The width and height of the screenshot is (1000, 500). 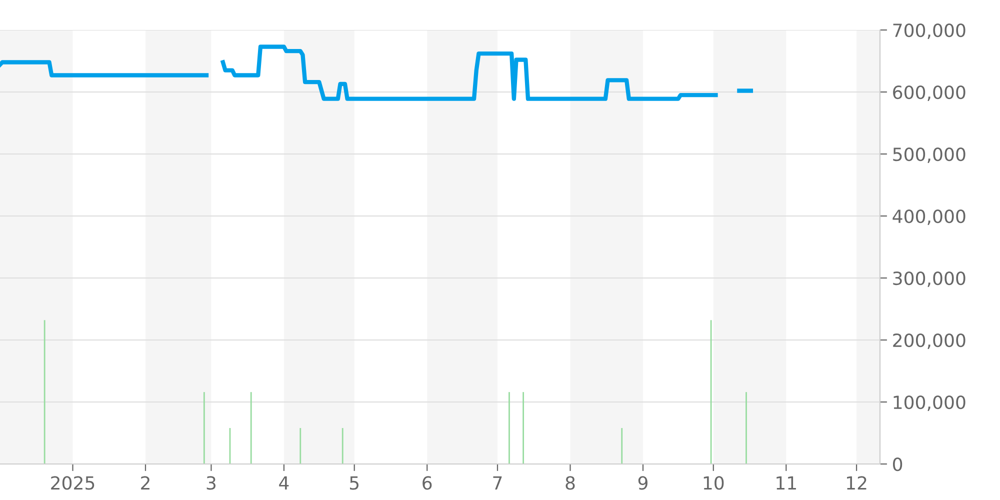 What do you see at coordinates (72, 483) in the screenshot?
I see `x-tick-label: 2025` at bounding box center [72, 483].